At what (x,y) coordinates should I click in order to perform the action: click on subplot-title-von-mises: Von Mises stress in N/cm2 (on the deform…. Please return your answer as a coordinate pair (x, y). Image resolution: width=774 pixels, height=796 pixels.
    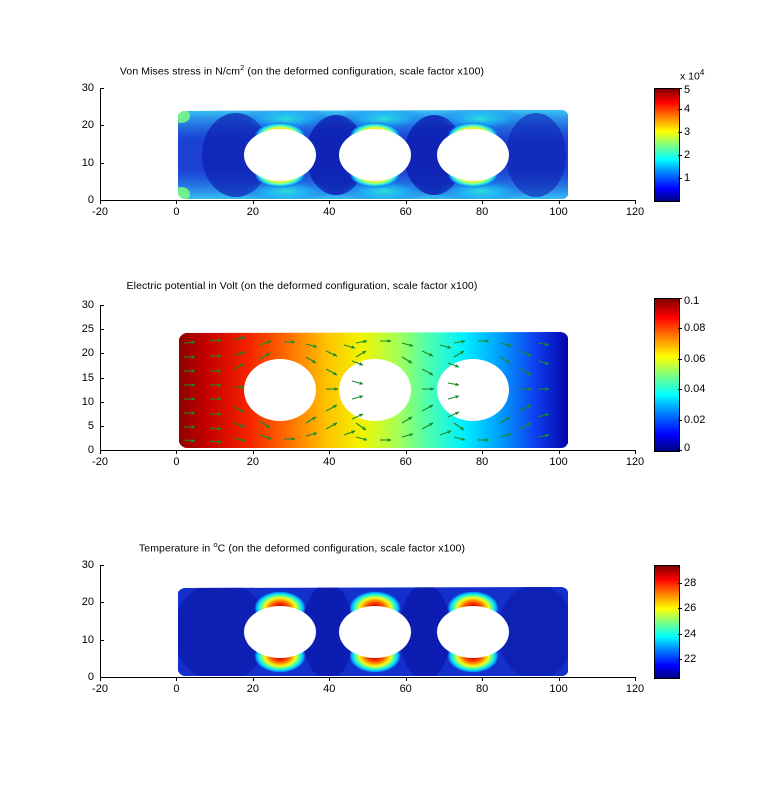
    Looking at the image, I should click on (344, 70).